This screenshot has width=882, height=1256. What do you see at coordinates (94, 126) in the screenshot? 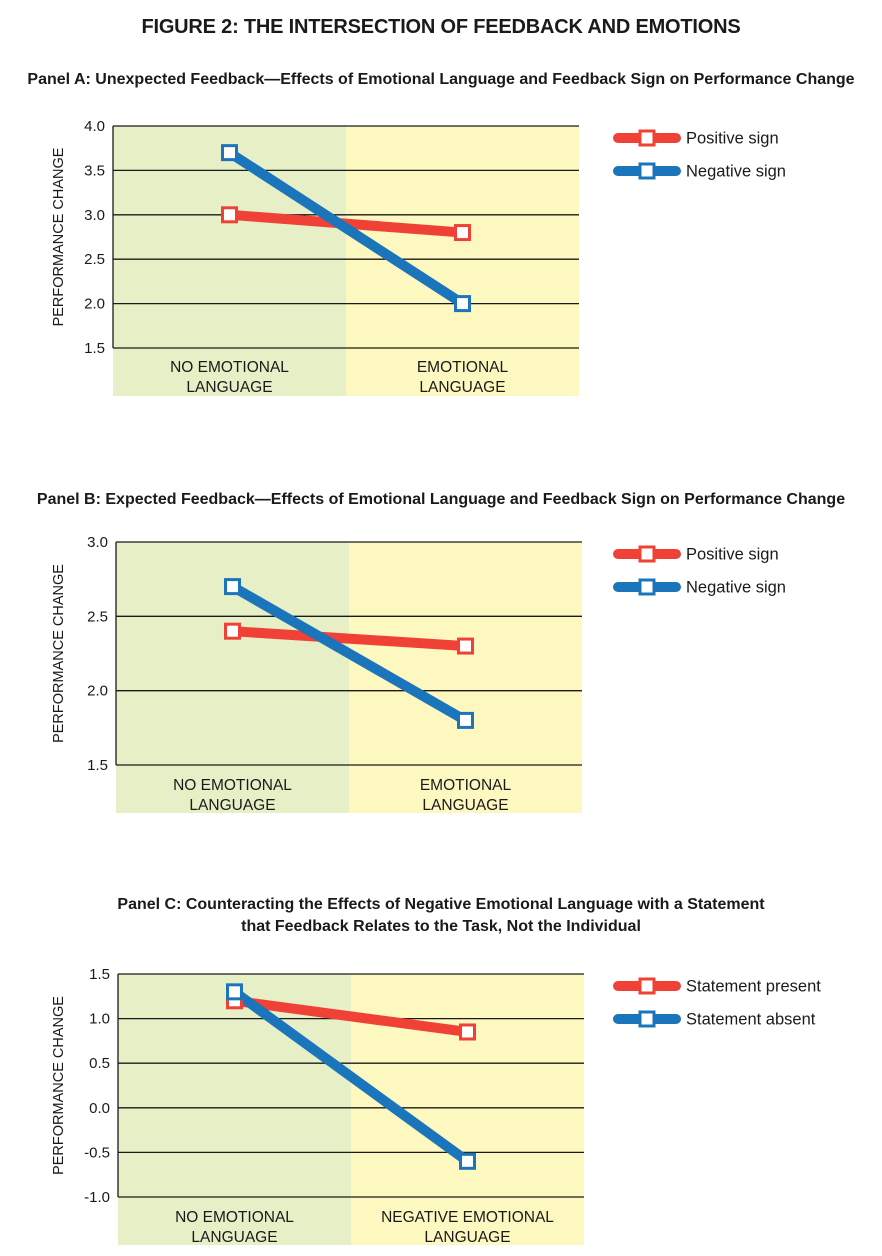
I see `panel-a-y-tick-label: 4.0` at bounding box center [94, 126].